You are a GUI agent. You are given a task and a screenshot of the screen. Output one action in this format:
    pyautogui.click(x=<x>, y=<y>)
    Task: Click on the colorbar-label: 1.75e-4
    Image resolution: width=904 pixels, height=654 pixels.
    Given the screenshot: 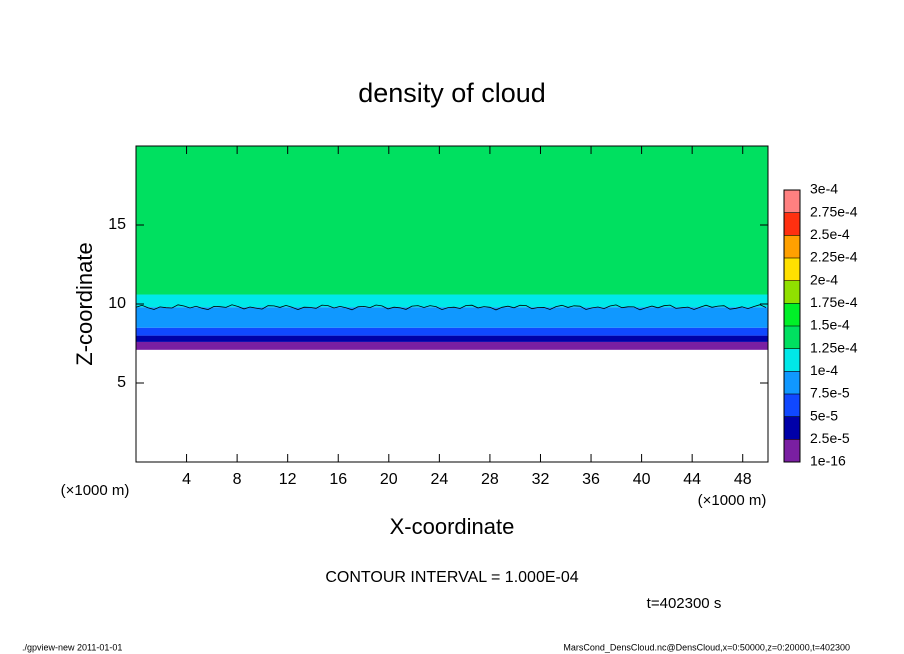 What is the action you would take?
    pyautogui.click(x=834, y=302)
    